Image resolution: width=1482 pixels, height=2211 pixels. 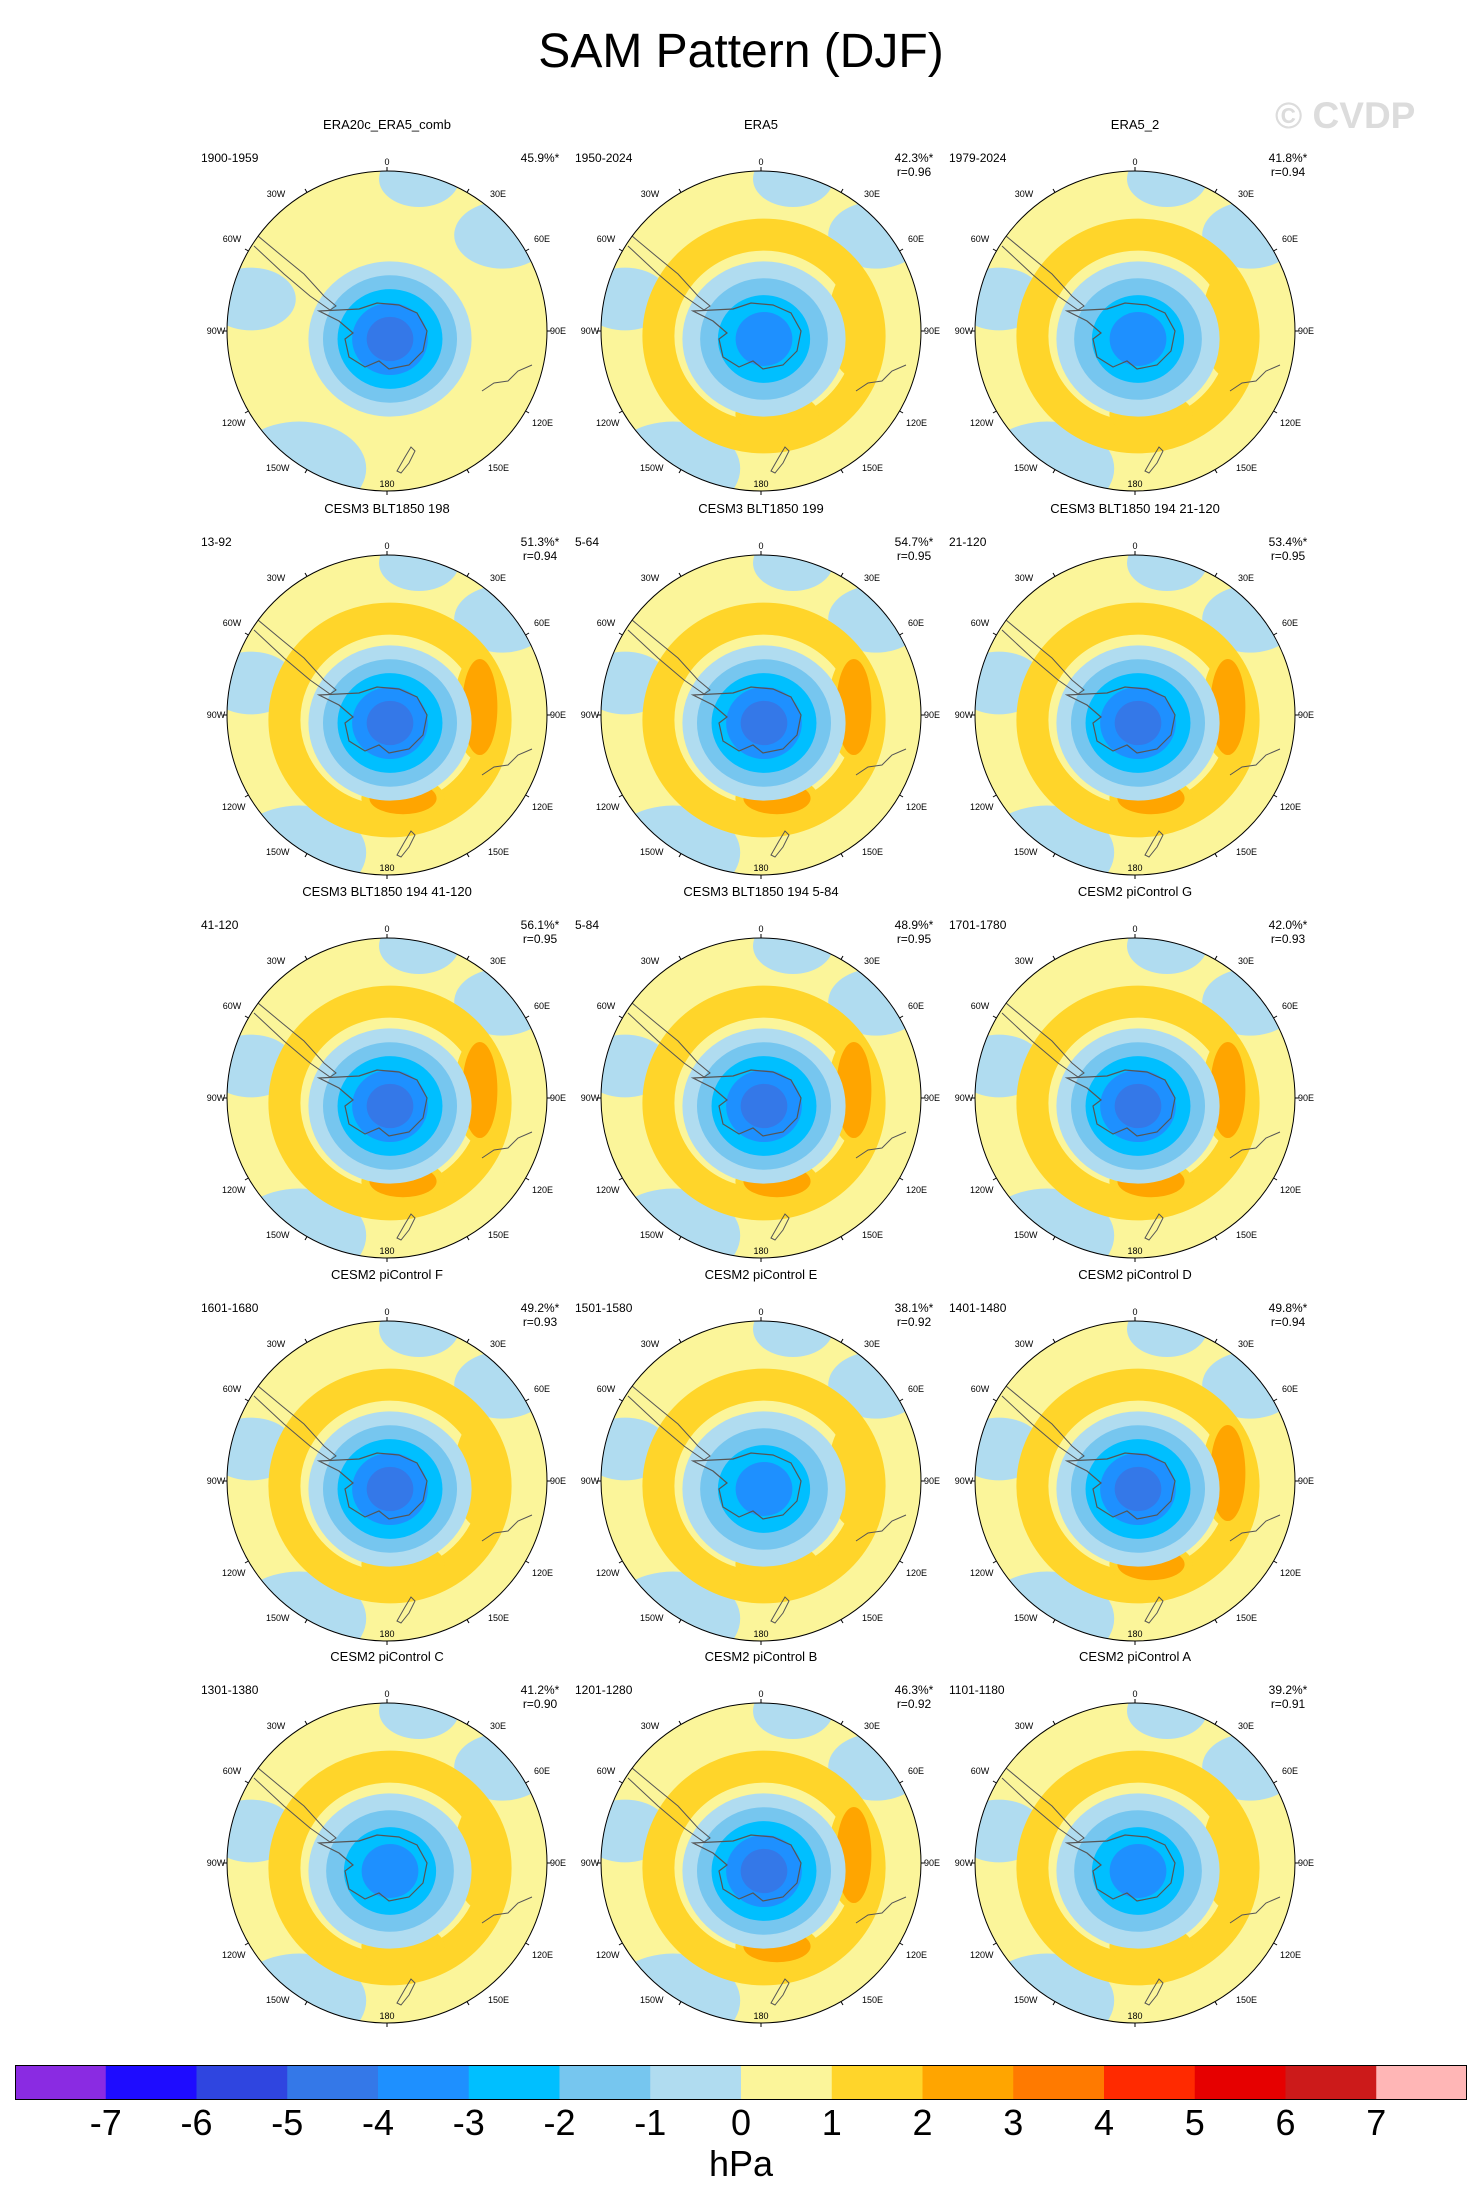 What do you see at coordinates (387, 124) in the screenshot?
I see `panel-title: ERA20c_ERA5_comb` at bounding box center [387, 124].